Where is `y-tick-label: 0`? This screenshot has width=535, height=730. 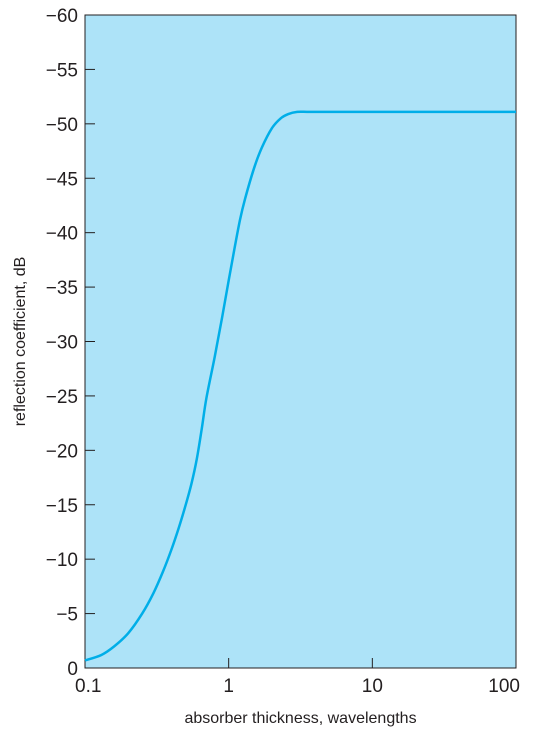 y-tick-label: 0 is located at coordinates (72, 669).